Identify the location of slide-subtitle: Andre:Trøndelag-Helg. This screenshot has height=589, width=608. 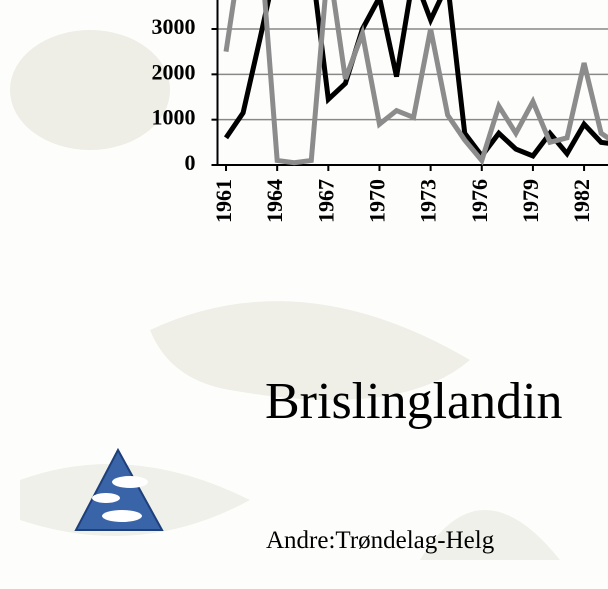
(380, 540).